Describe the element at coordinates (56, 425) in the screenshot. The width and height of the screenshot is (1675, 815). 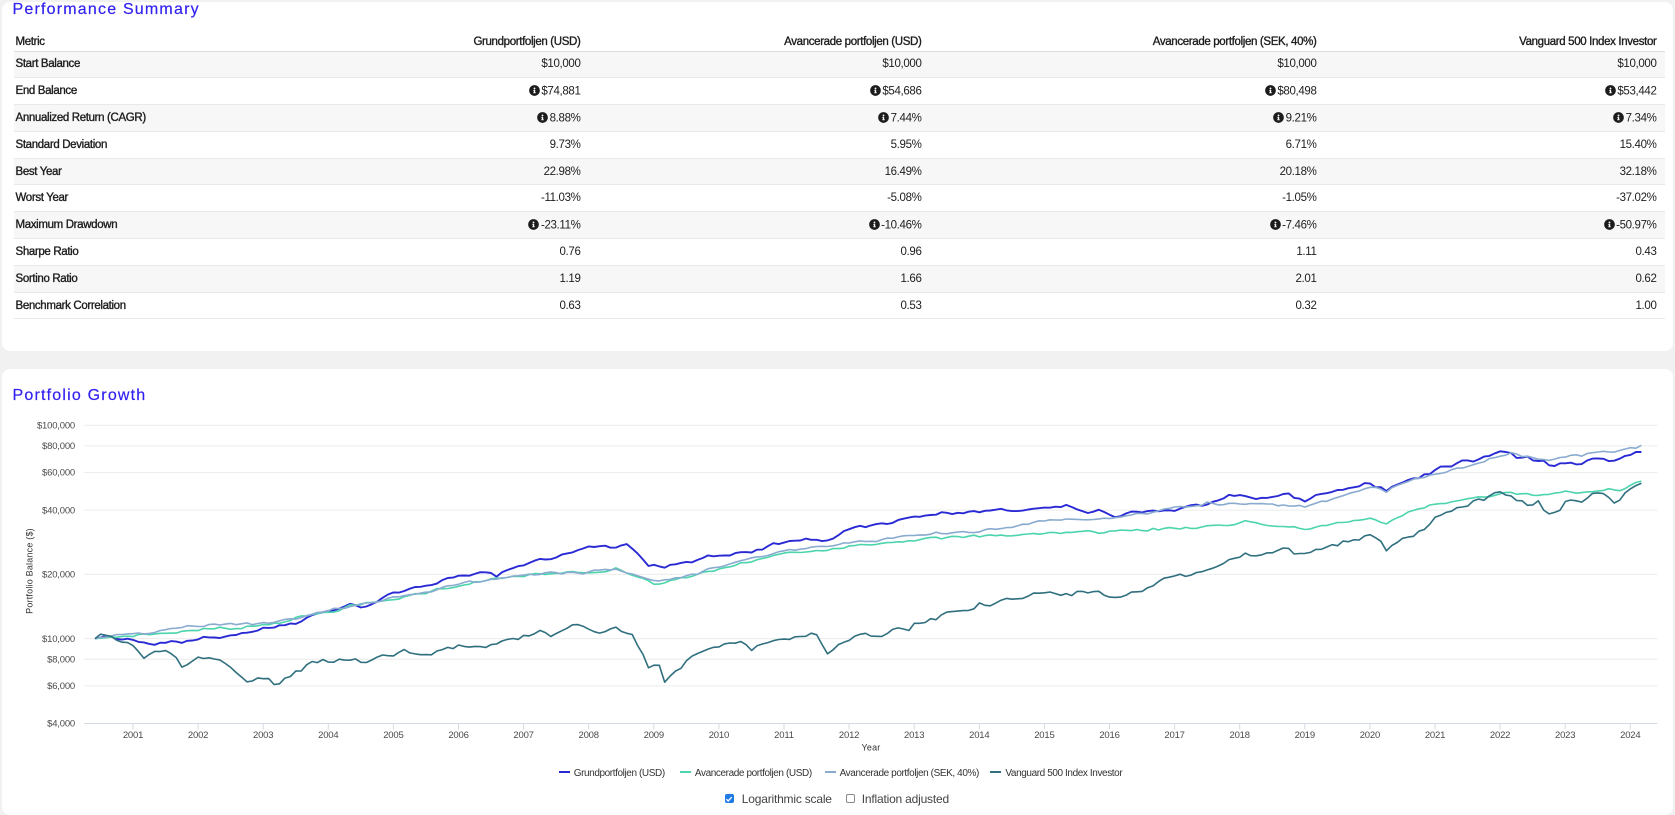
I see `svg-text: $100,000` at that location.